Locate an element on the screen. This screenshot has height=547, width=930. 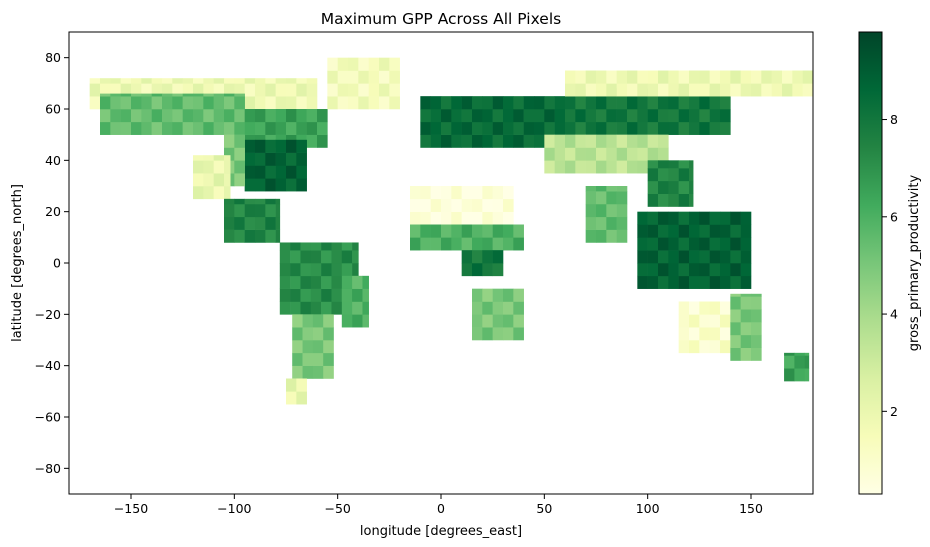
x-tick-label: 0 is located at coordinates (441, 508).